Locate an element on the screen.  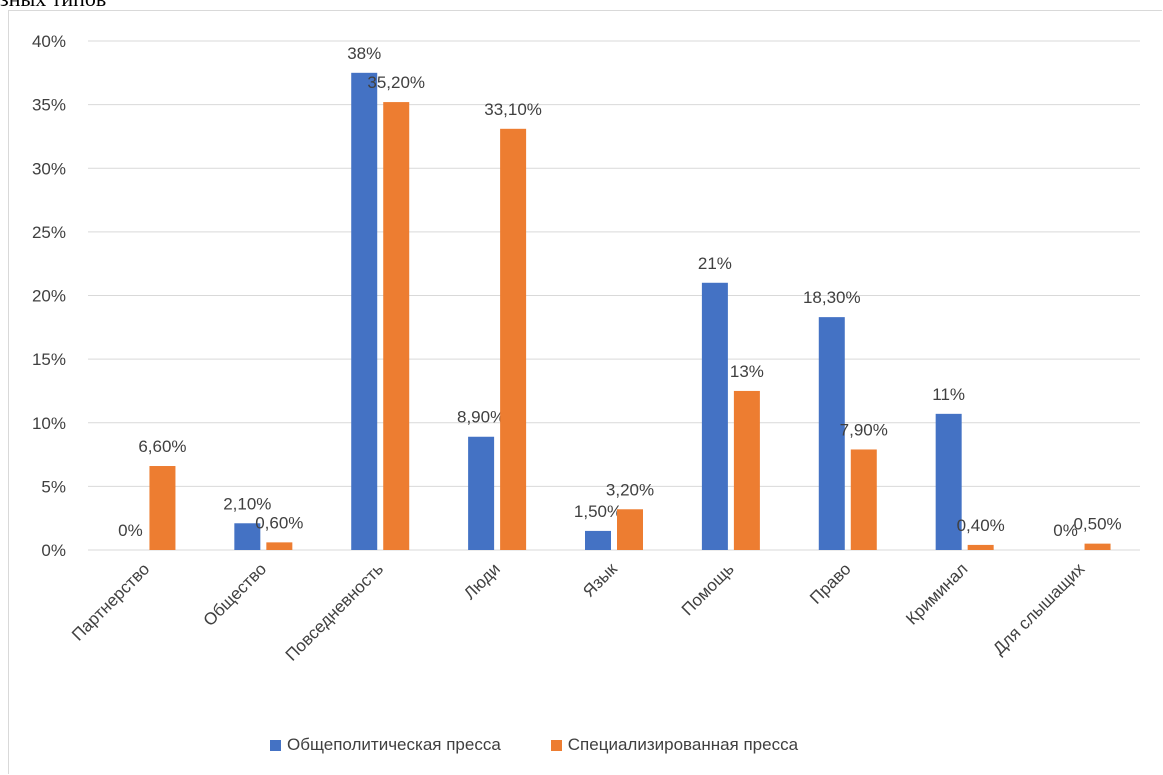
legend-swatch-orange is located at coordinates (556, 745).